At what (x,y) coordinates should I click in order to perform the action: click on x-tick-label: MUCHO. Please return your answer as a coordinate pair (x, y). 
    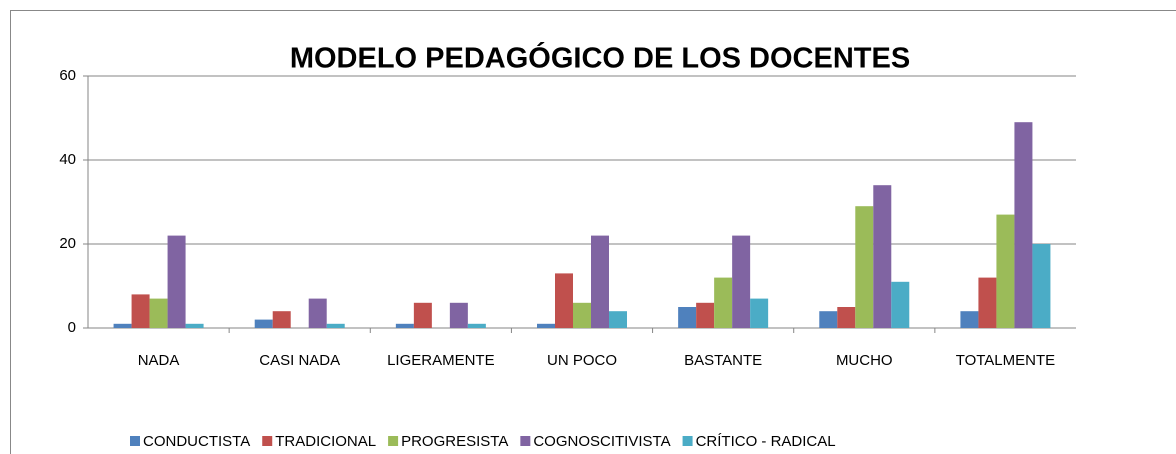
    Looking at the image, I should click on (864, 360).